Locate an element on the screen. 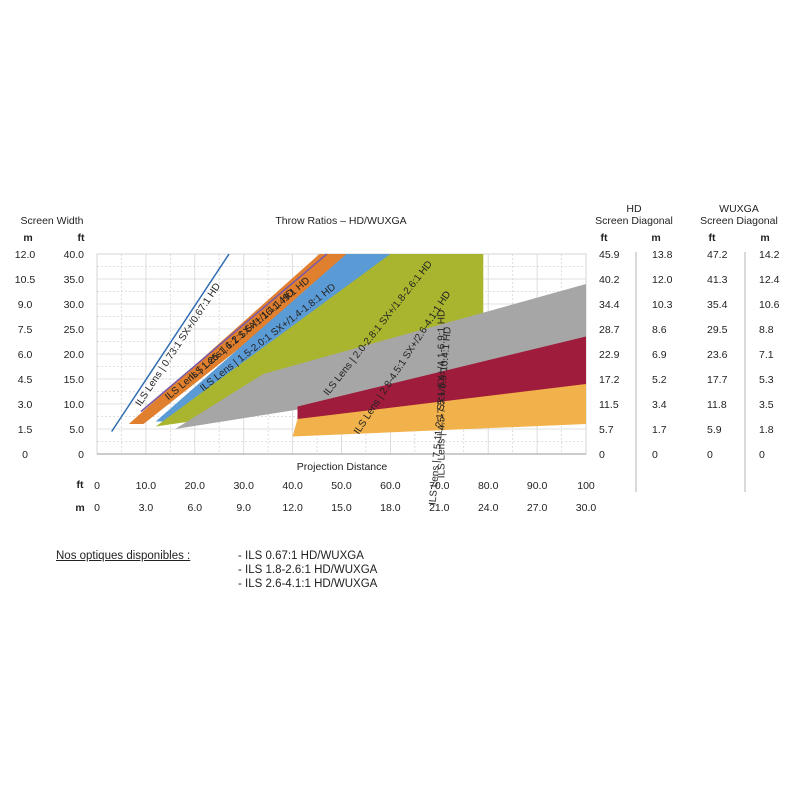 This screenshot has height=800, width=800. right-tick-ft: 34.4 is located at coordinates (609, 305).